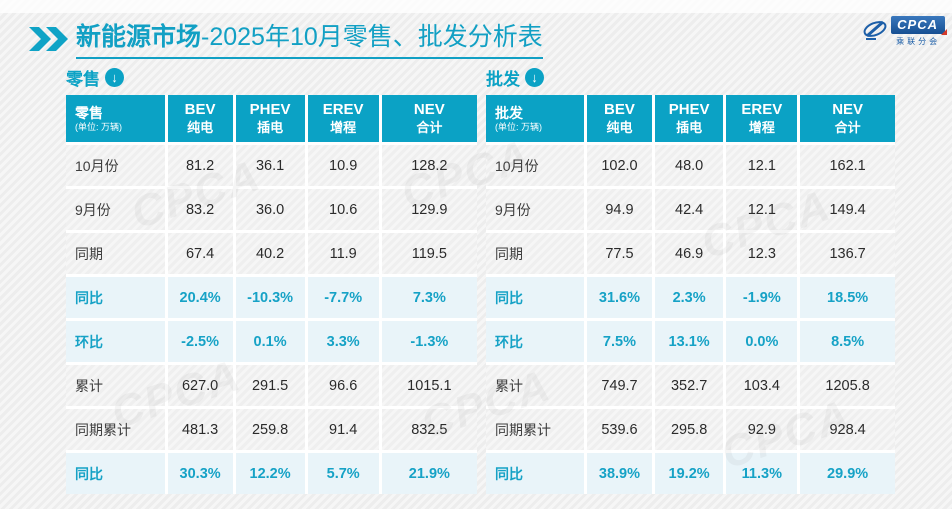 This screenshot has height=509, width=952. I want to click on cpca-emblem-icon, so click(875, 32).